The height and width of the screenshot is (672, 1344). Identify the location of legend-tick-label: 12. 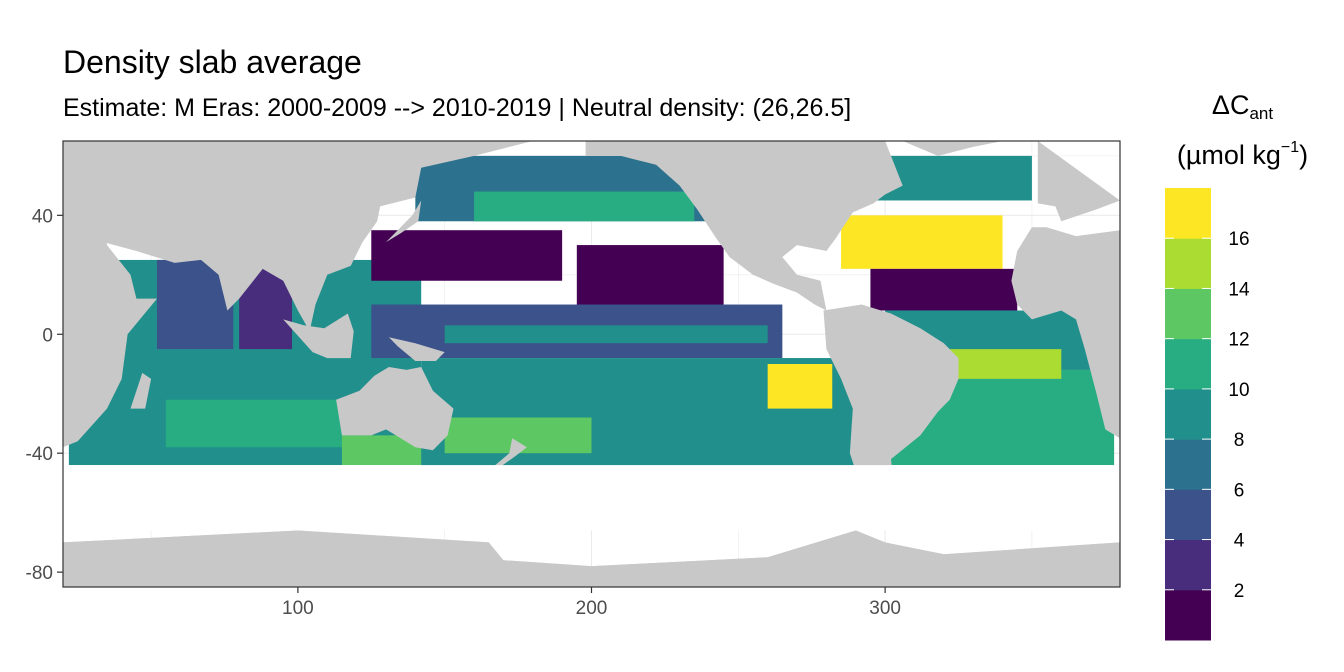
(1238, 340).